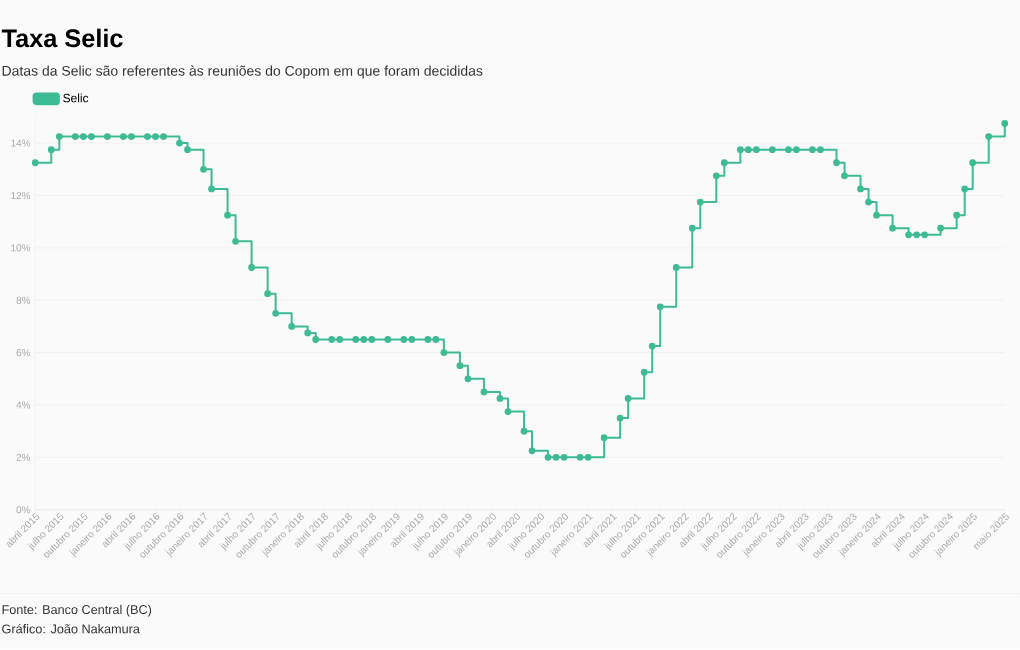  What do you see at coordinates (21, 143) in the screenshot?
I see `y-tick-label: 14%` at bounding box center [21, 143].